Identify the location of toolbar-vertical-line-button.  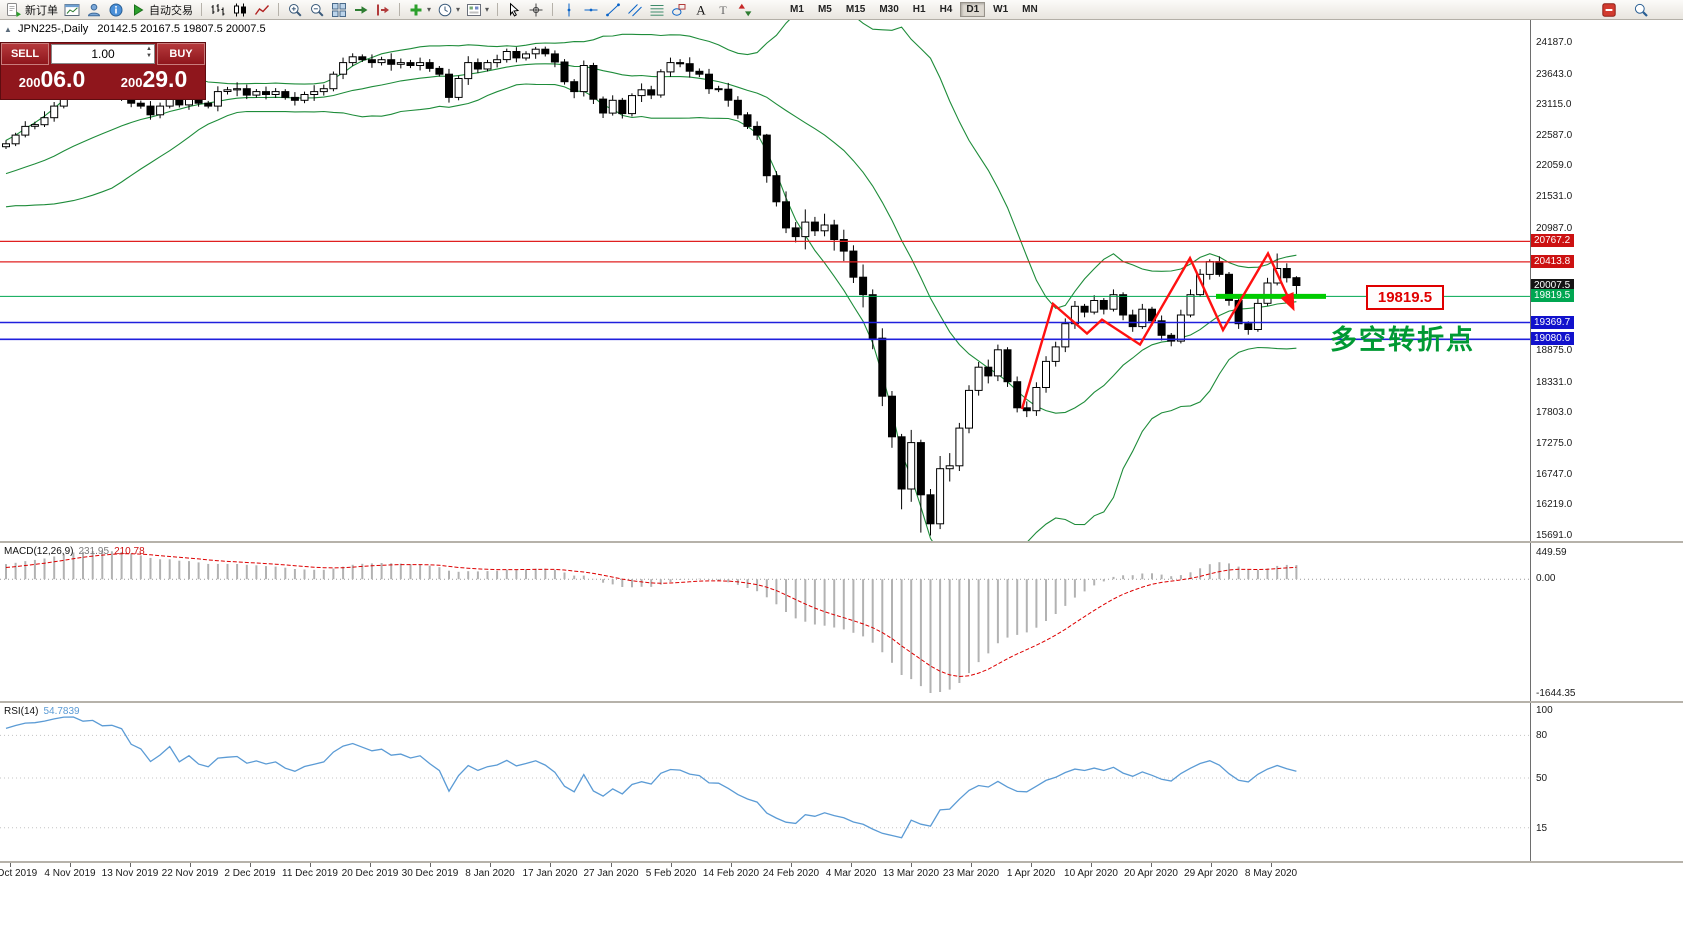
(569, 10).